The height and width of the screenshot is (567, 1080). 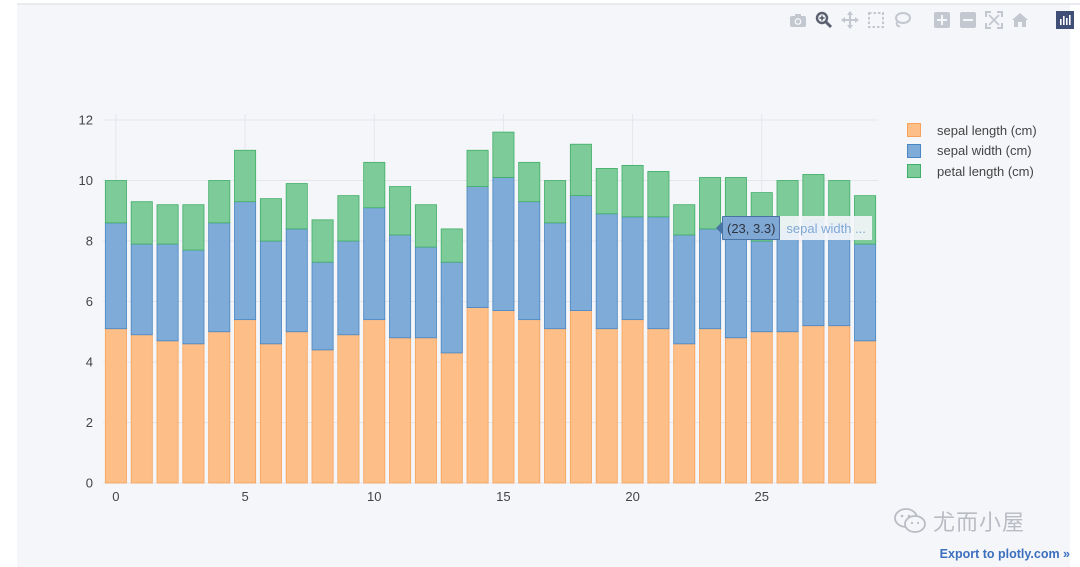 What do you see at coordinates (850, 20) in the screenshot?
I see `pan-icon` at bounding box center [850, 20].